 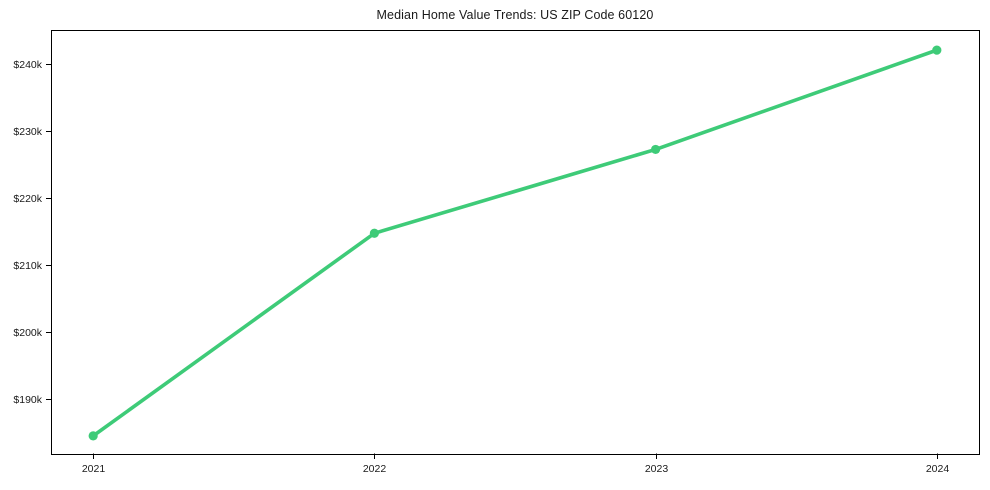 I want to click on x-tick-label: 2021, so click(x=94, y=469).